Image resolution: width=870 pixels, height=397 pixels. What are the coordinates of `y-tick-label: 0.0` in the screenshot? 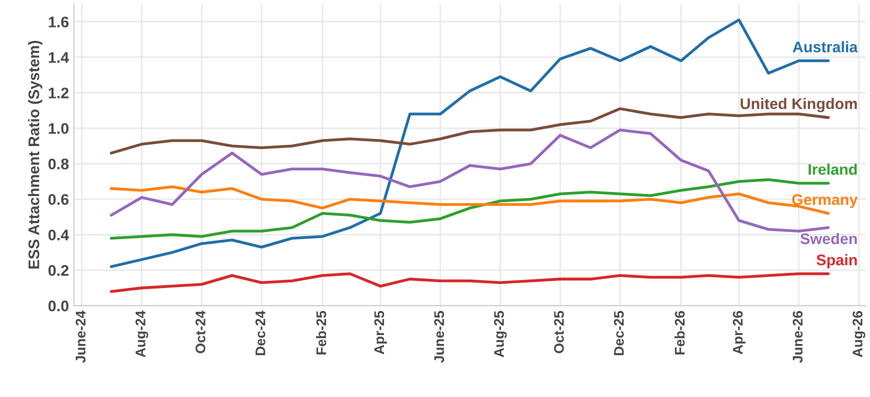 It's located at (58, 306).